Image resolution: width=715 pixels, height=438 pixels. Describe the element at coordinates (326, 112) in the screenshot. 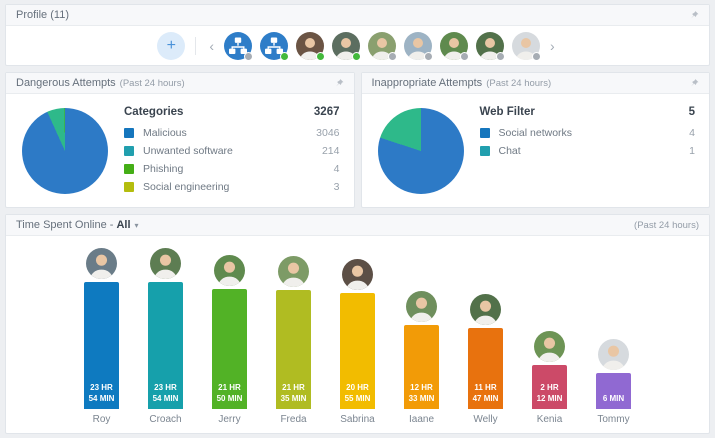

I see `dangerous-total: 3267` at that location.